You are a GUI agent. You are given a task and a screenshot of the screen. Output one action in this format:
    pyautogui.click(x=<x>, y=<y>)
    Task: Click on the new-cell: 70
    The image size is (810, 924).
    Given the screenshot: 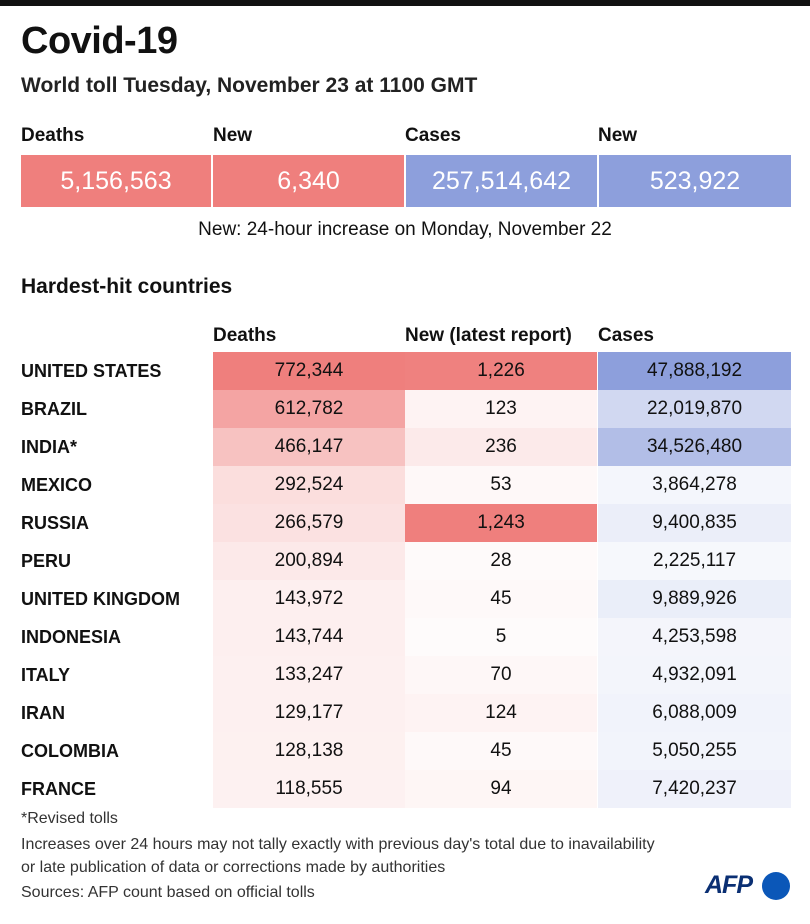 What is the action you would take?
    pyautogui.click(x=501, y=675)
    